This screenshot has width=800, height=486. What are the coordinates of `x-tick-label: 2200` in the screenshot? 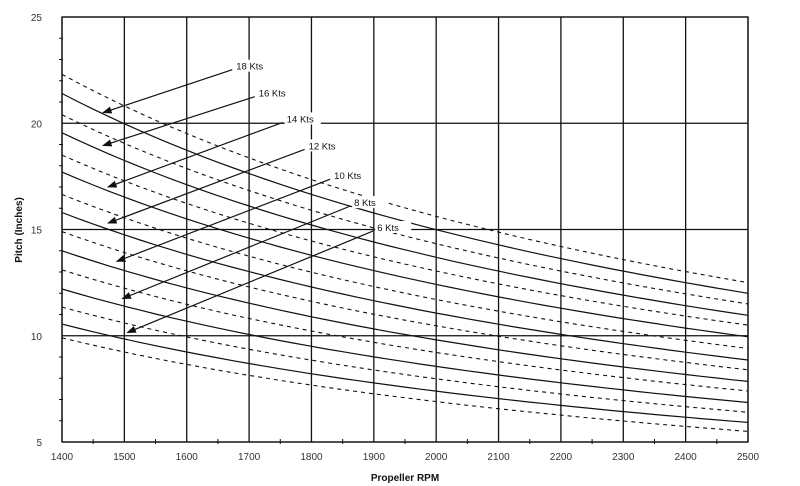 It's located at (561, 457).